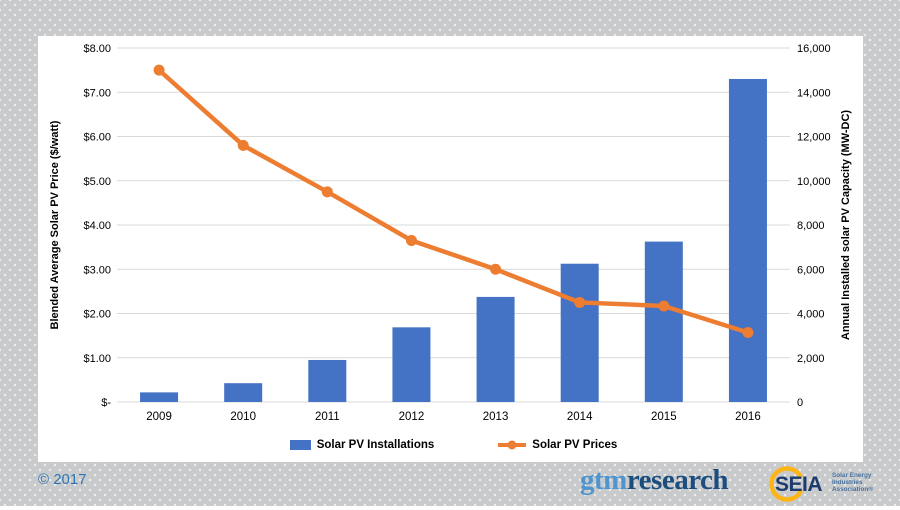 The image size is (900, 510). Describe the element at coordinates (811, 270) in the screenshot. I see `right-axis-tick: 6,000` at that location.